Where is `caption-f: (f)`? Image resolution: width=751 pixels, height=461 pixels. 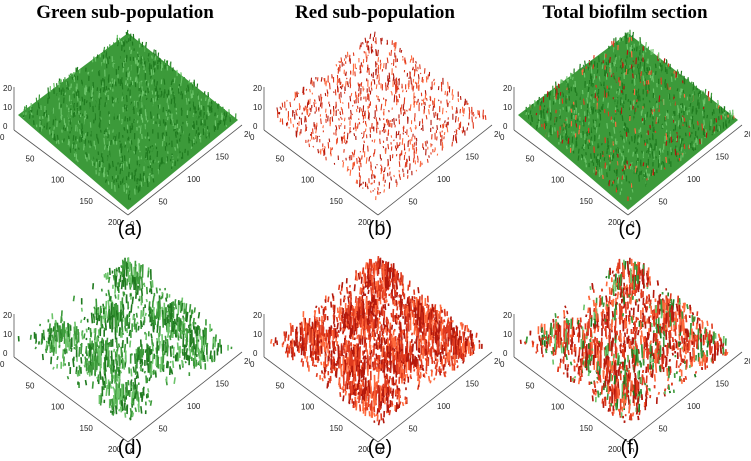 caption-f: (f) is located at coordinates (630, 448).